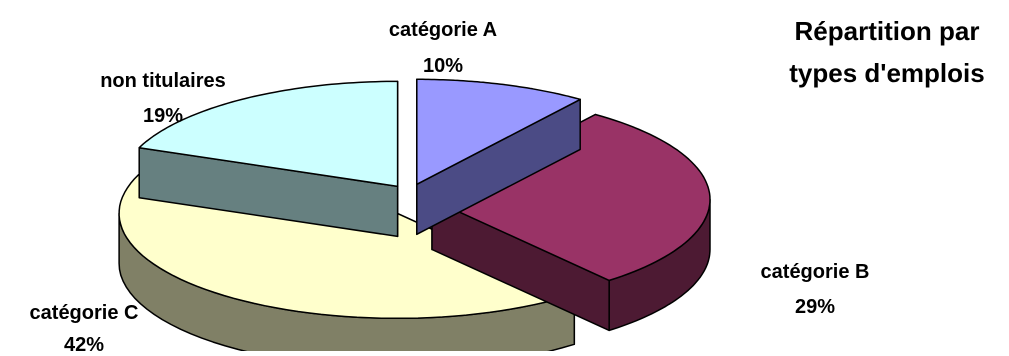  What do you see at coordinates (443, 30) in the screenshot?
I see `slice-label-categorie-a: catégorie A` at bounding box center [443, 30].